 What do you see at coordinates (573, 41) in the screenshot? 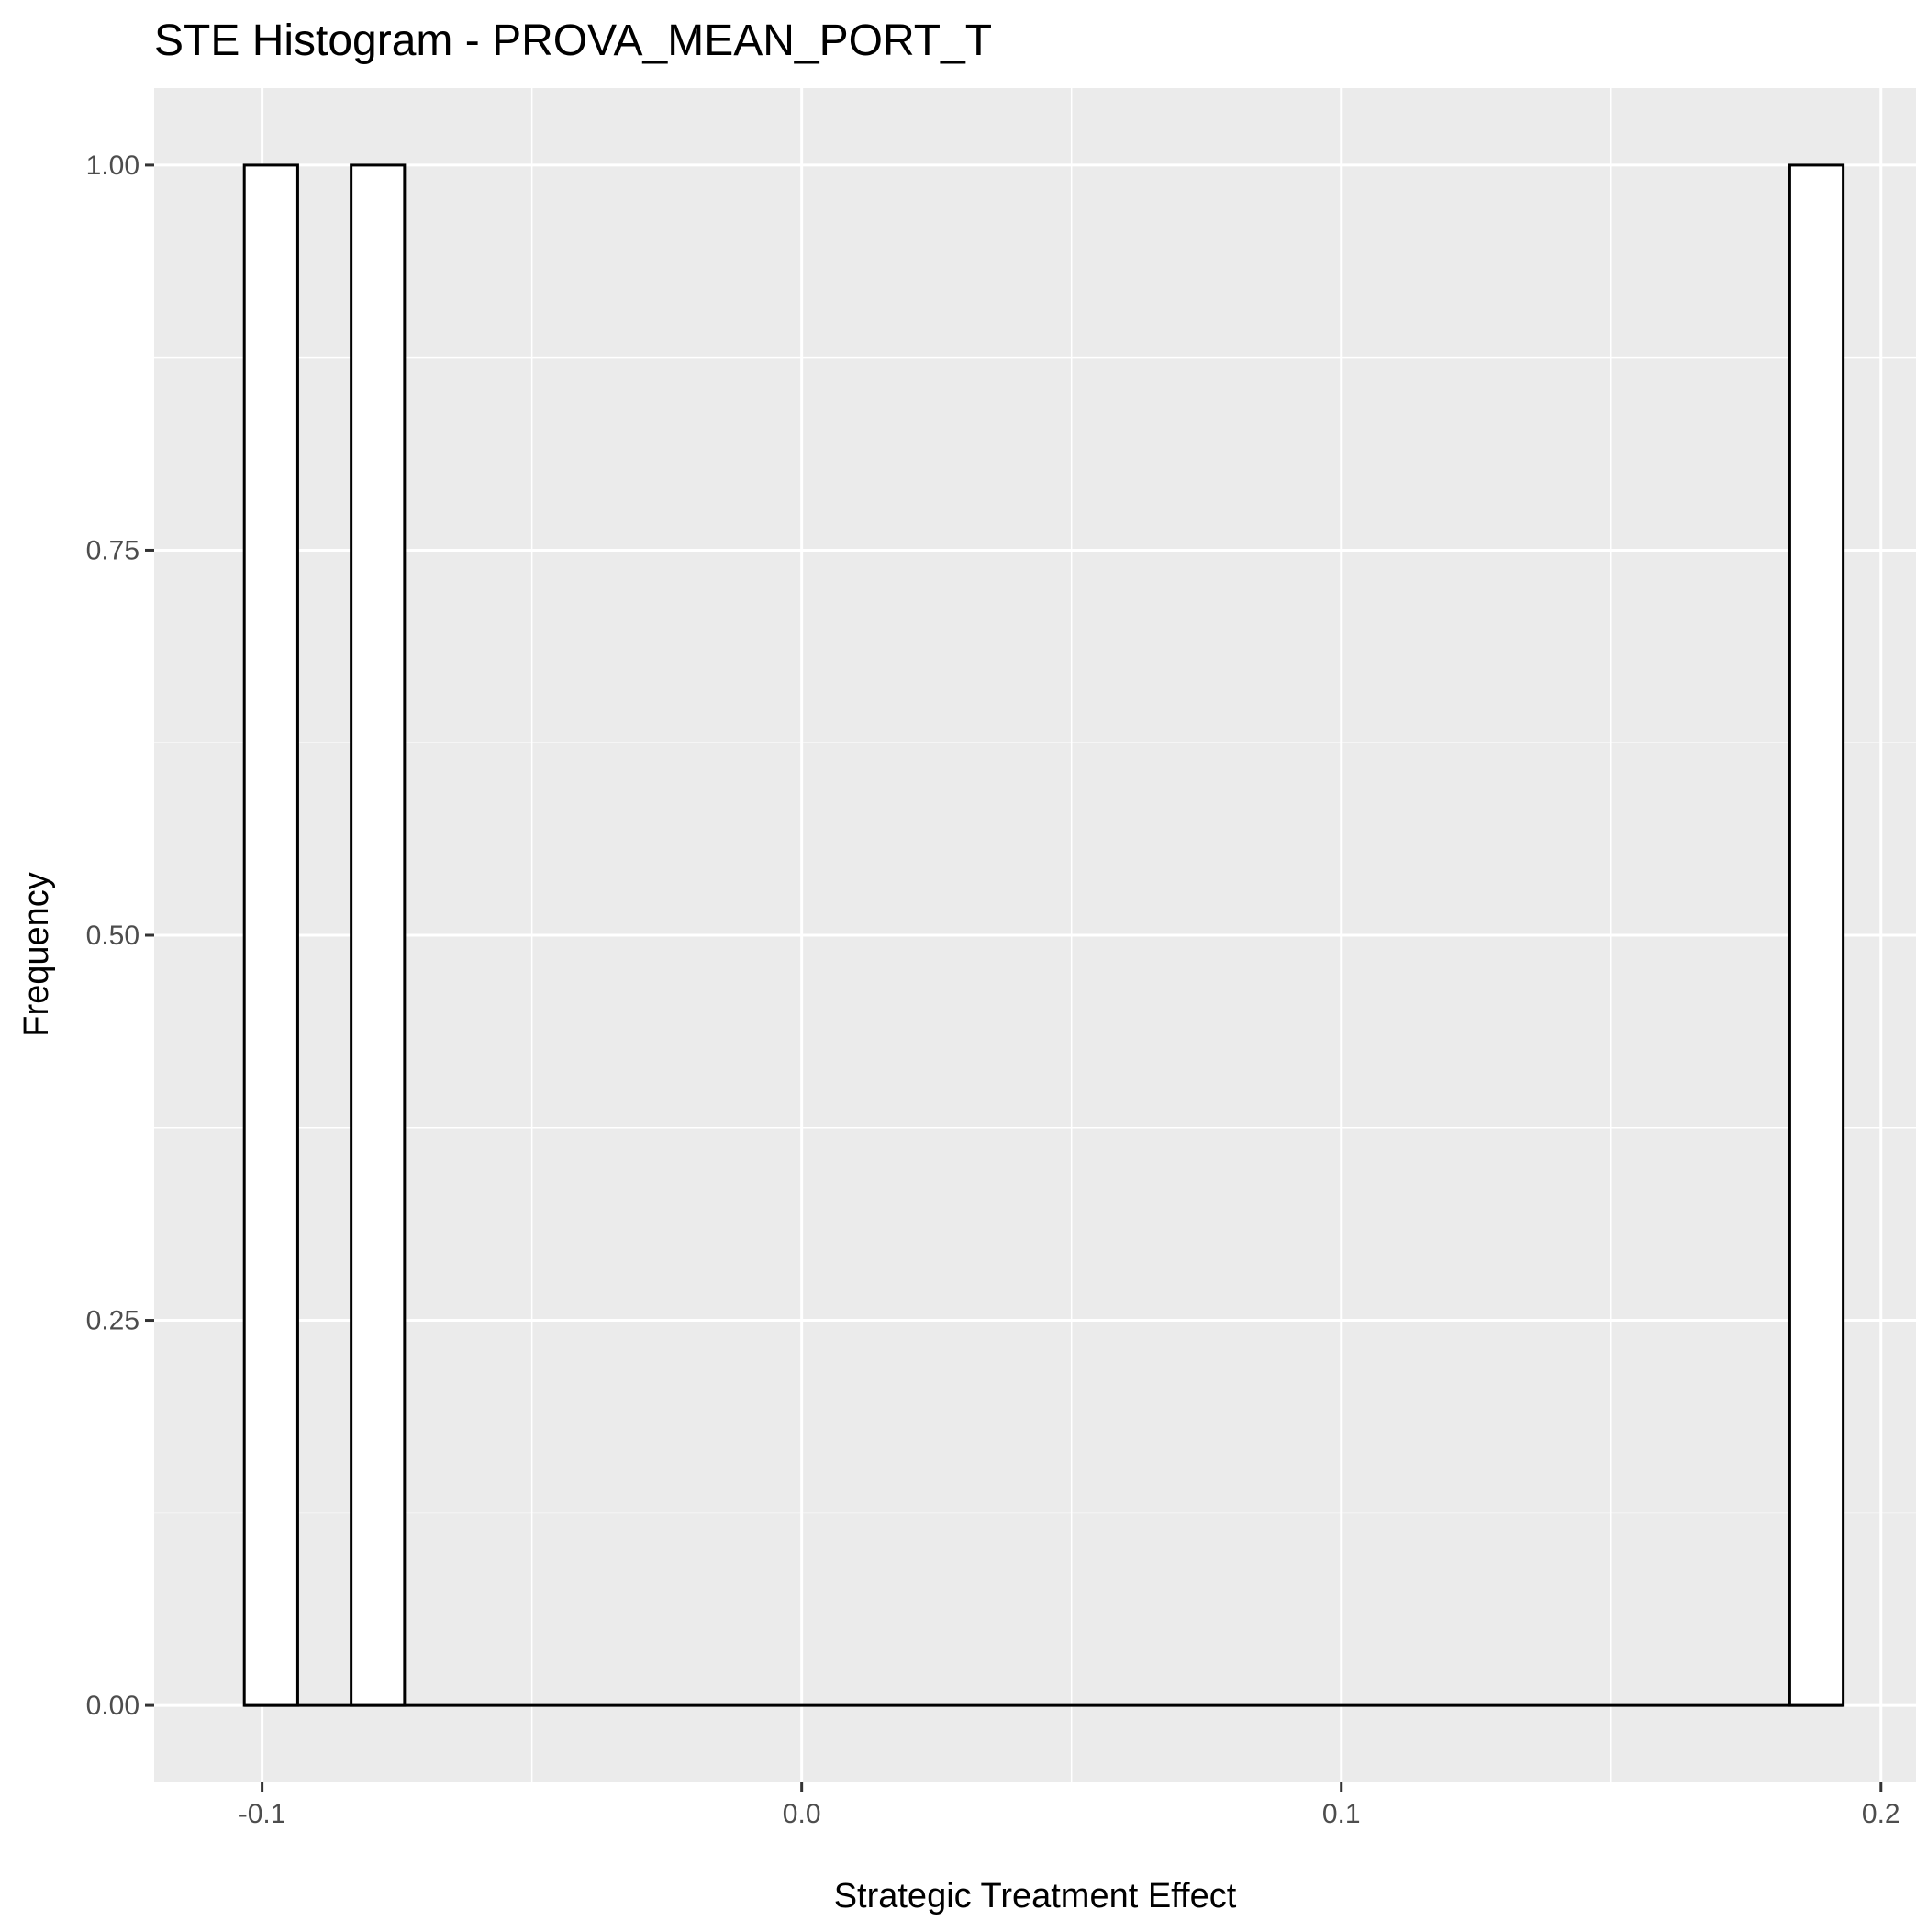
I see `chart-title: STE Histogram - PROVA_MEAN_PORT_T` at bounding box center [573, 41].